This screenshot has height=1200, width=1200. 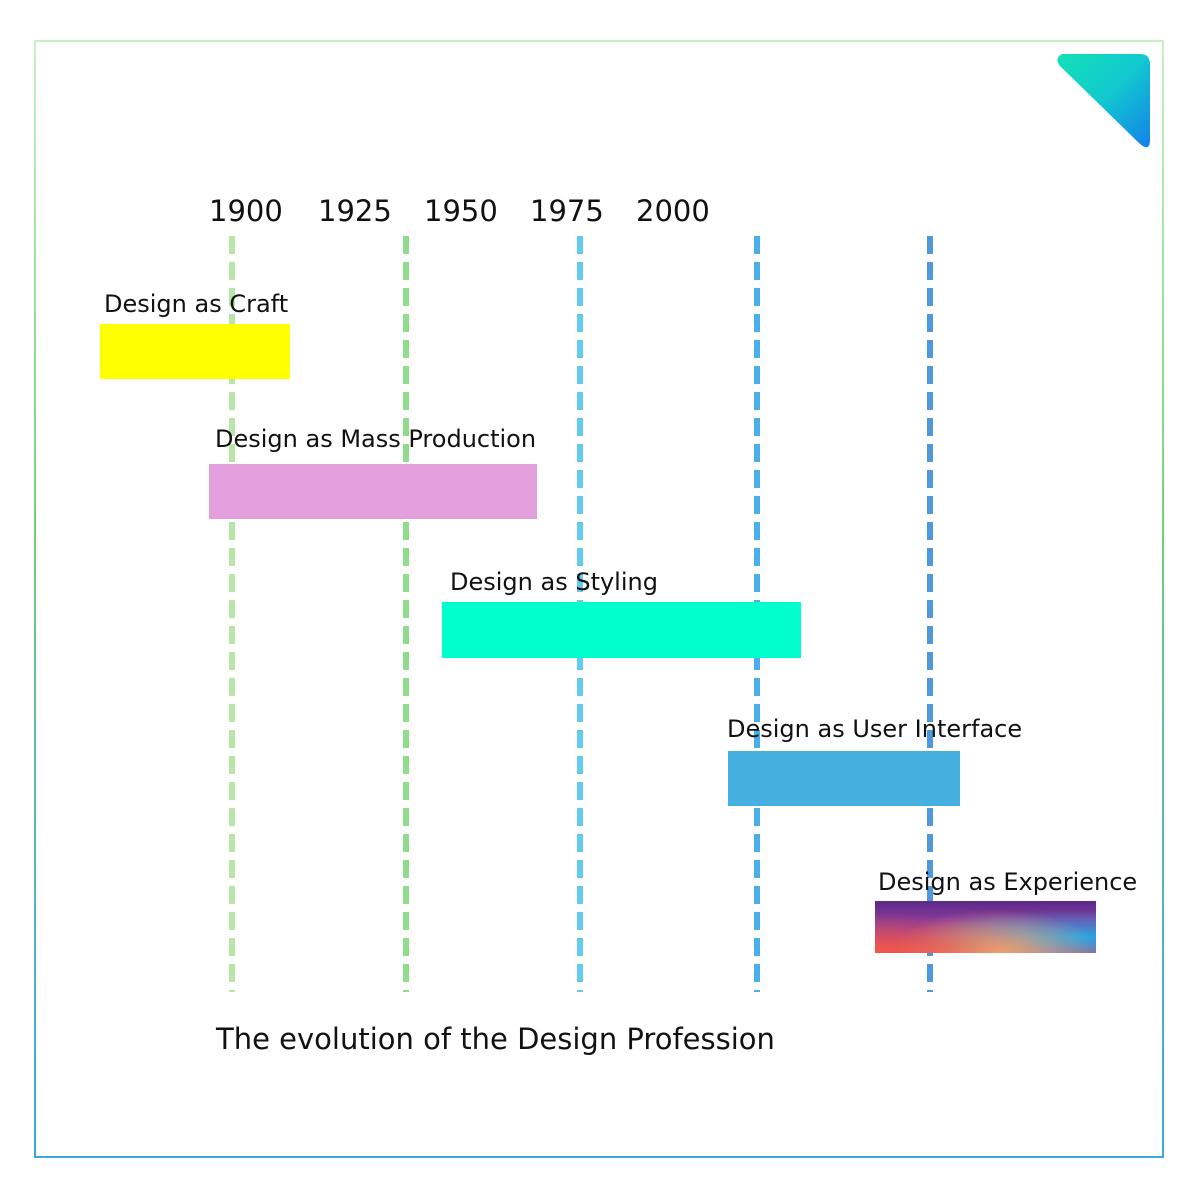 I want to click on year-label-2000: 2000, so click(x=673, y=211).